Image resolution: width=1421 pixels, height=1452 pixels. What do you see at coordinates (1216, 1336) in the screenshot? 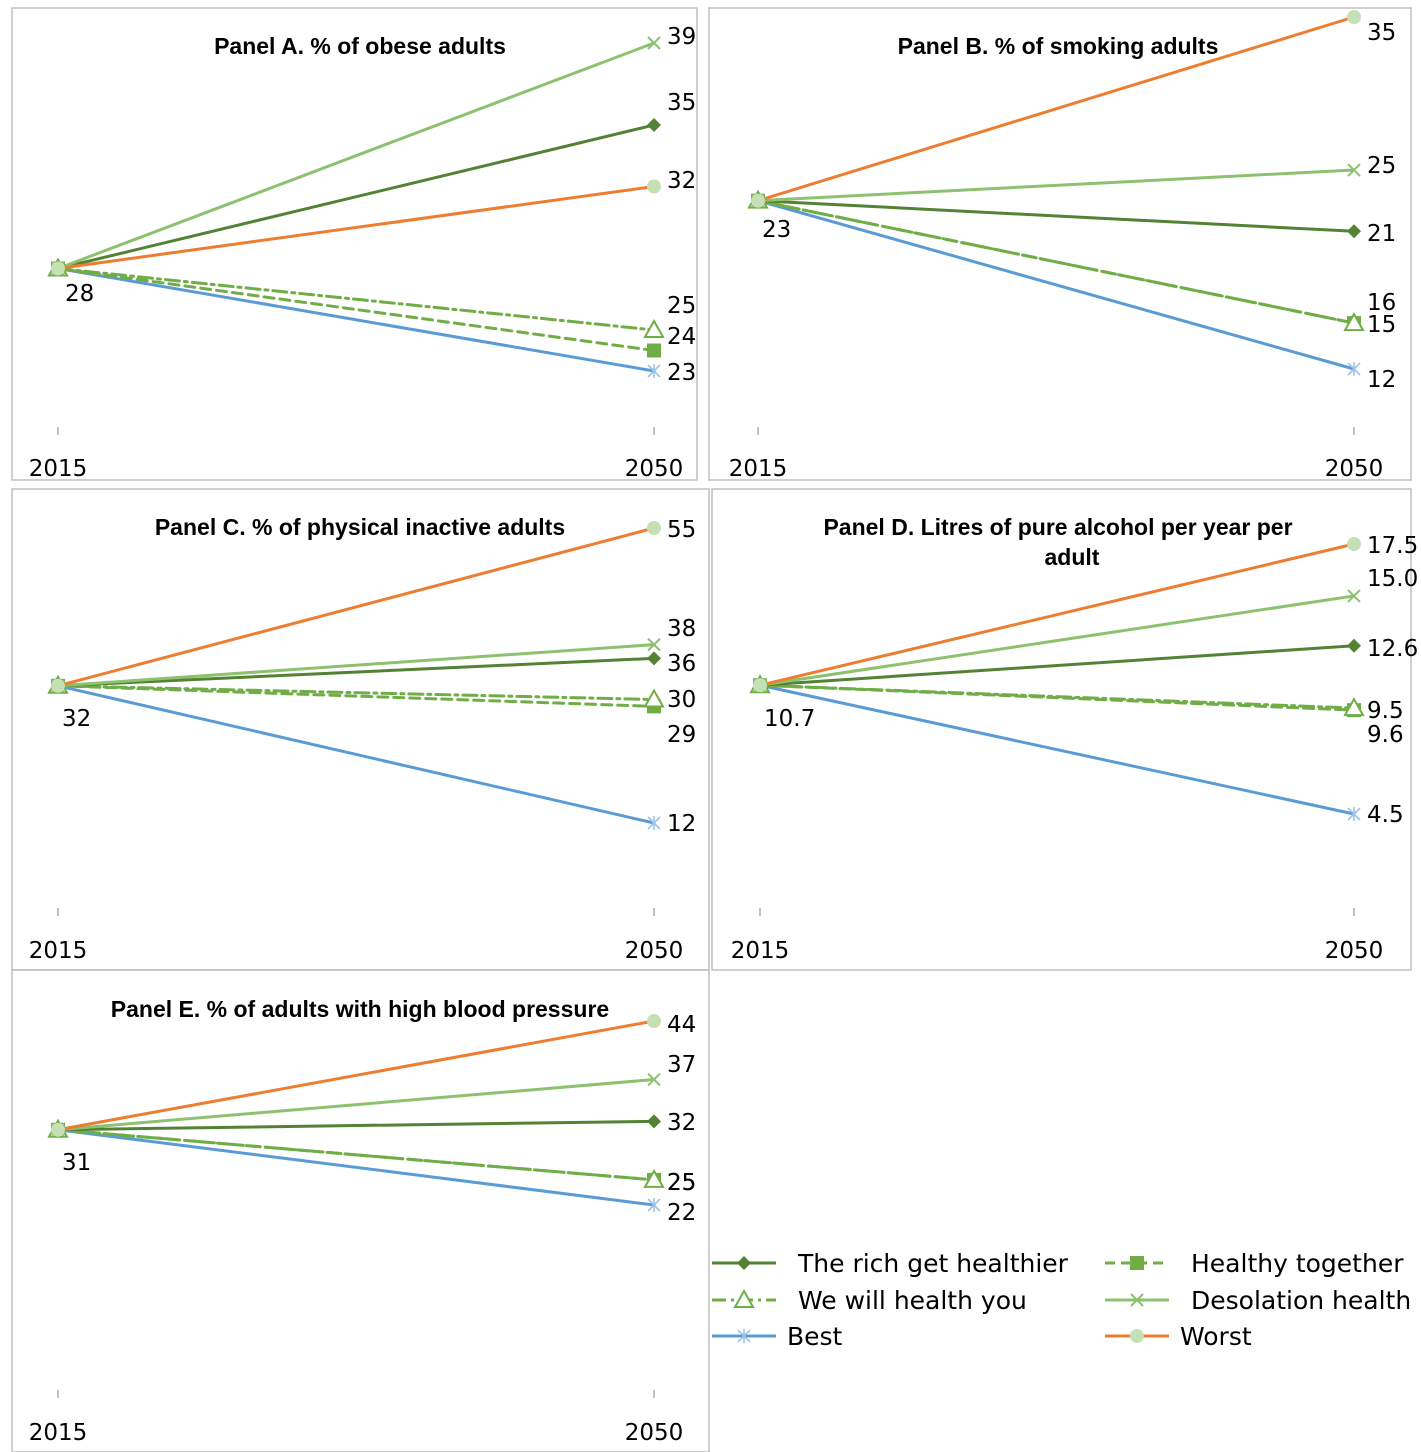
I see `legend-label: Worst` at bounding box center [1216, 1336].